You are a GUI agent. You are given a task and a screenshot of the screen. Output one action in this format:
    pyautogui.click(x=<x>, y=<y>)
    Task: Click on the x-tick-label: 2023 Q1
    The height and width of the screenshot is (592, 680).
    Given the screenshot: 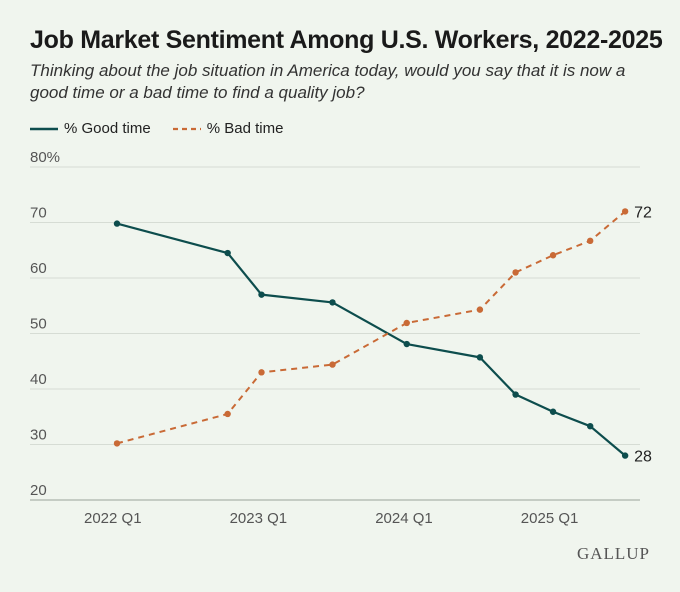 What is the action you would take?
    pyautogui.click(x=259, y=518)
    